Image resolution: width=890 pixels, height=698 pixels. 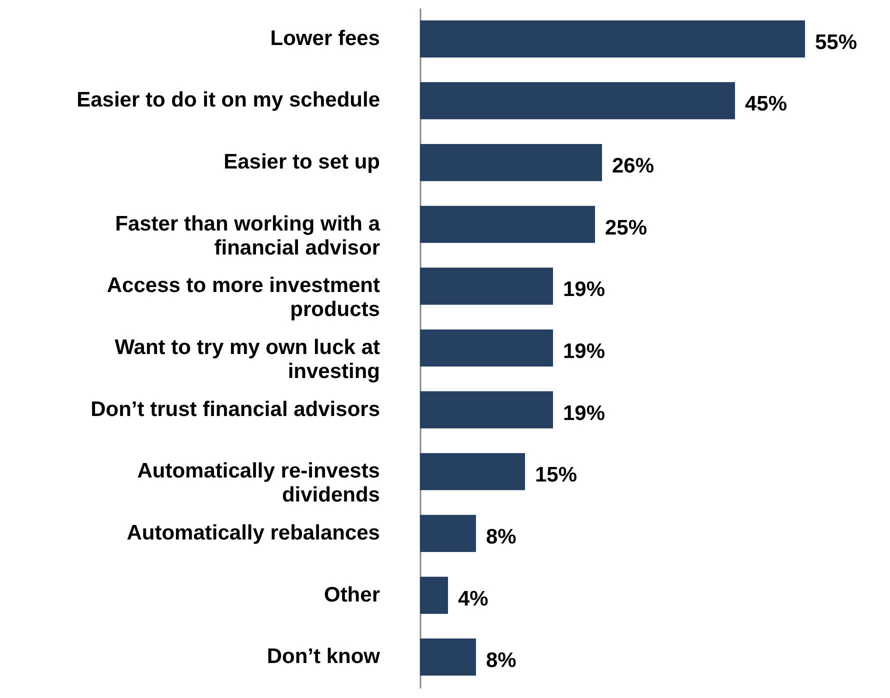 What do you see at coordinates (766, 104) in the screenshot?
I see `data-label: 45%` at bounding box center [766, 104].